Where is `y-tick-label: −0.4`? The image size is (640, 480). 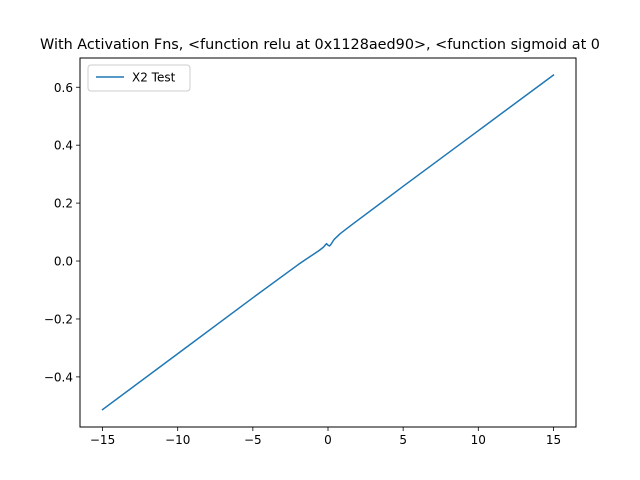 y-tick-label: −0.4 is located at coordinates (58, 377).